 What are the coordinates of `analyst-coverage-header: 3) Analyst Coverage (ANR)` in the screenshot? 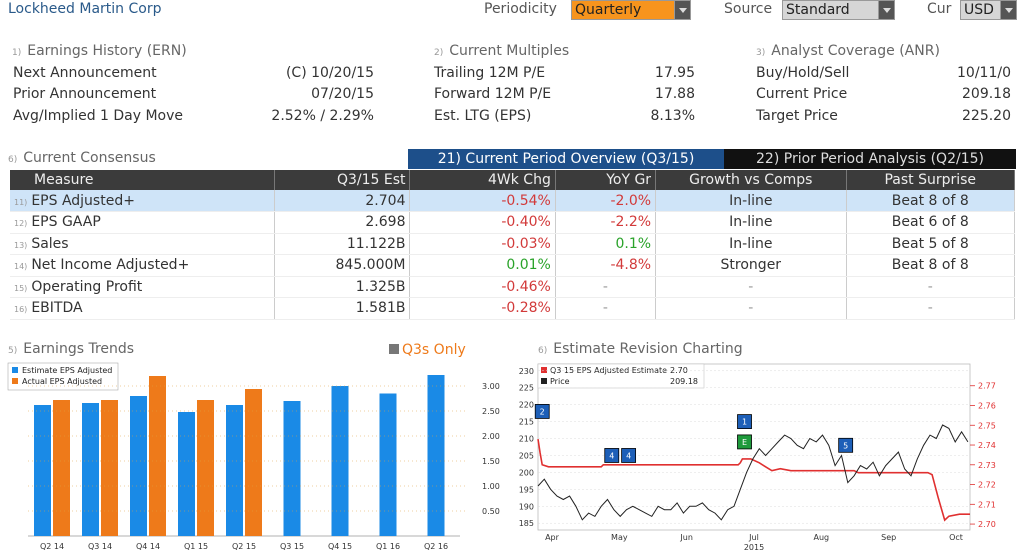 It's located at (848, 51).